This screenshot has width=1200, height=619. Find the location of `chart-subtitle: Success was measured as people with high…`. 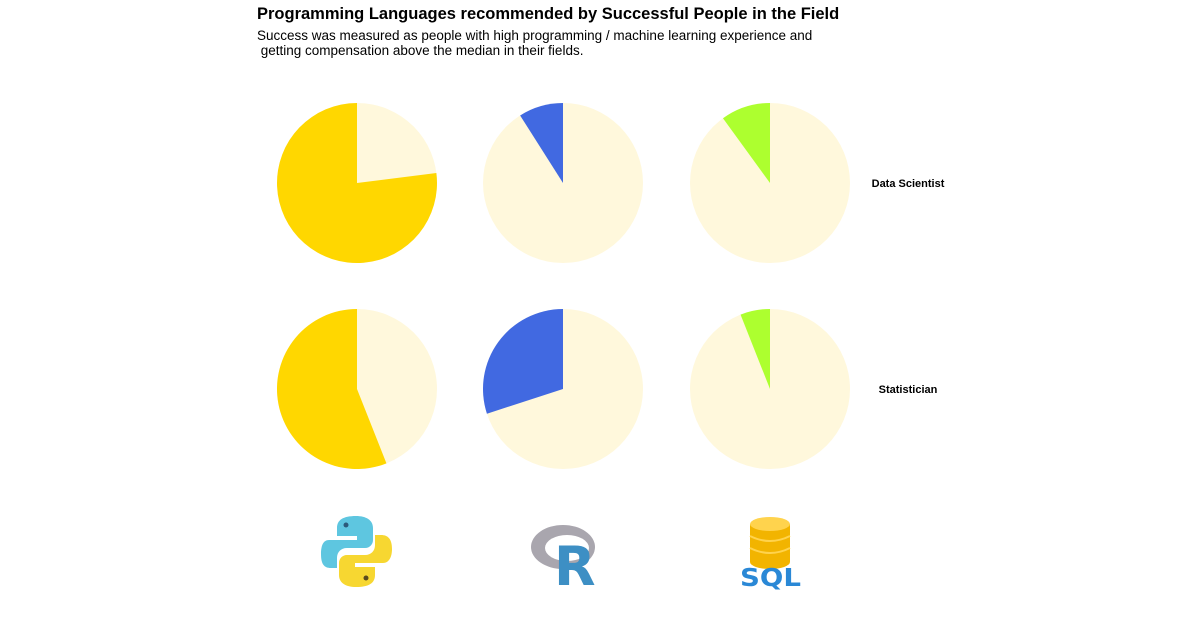

chart-subtitle: Success was measured as people with high… is located at coordinates (535, 43).